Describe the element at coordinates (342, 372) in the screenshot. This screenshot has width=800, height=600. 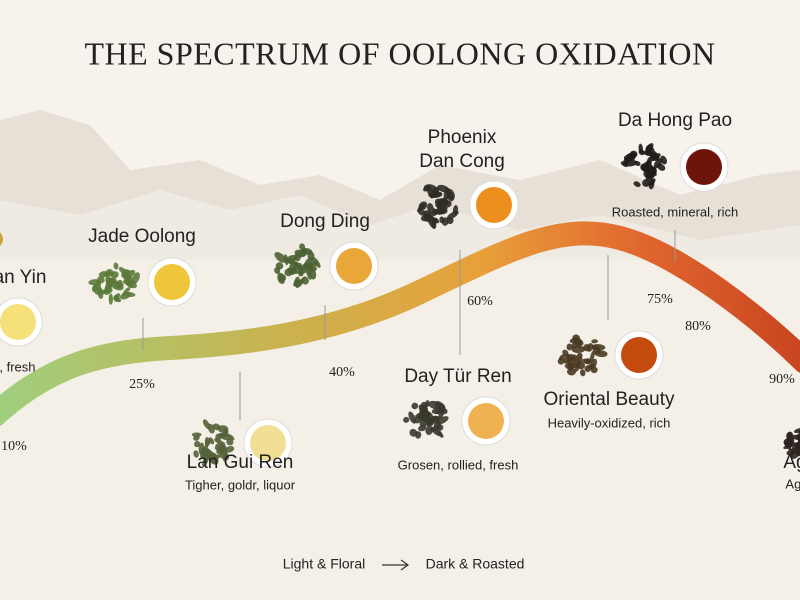
I see `percent-label: 40%` at that location.